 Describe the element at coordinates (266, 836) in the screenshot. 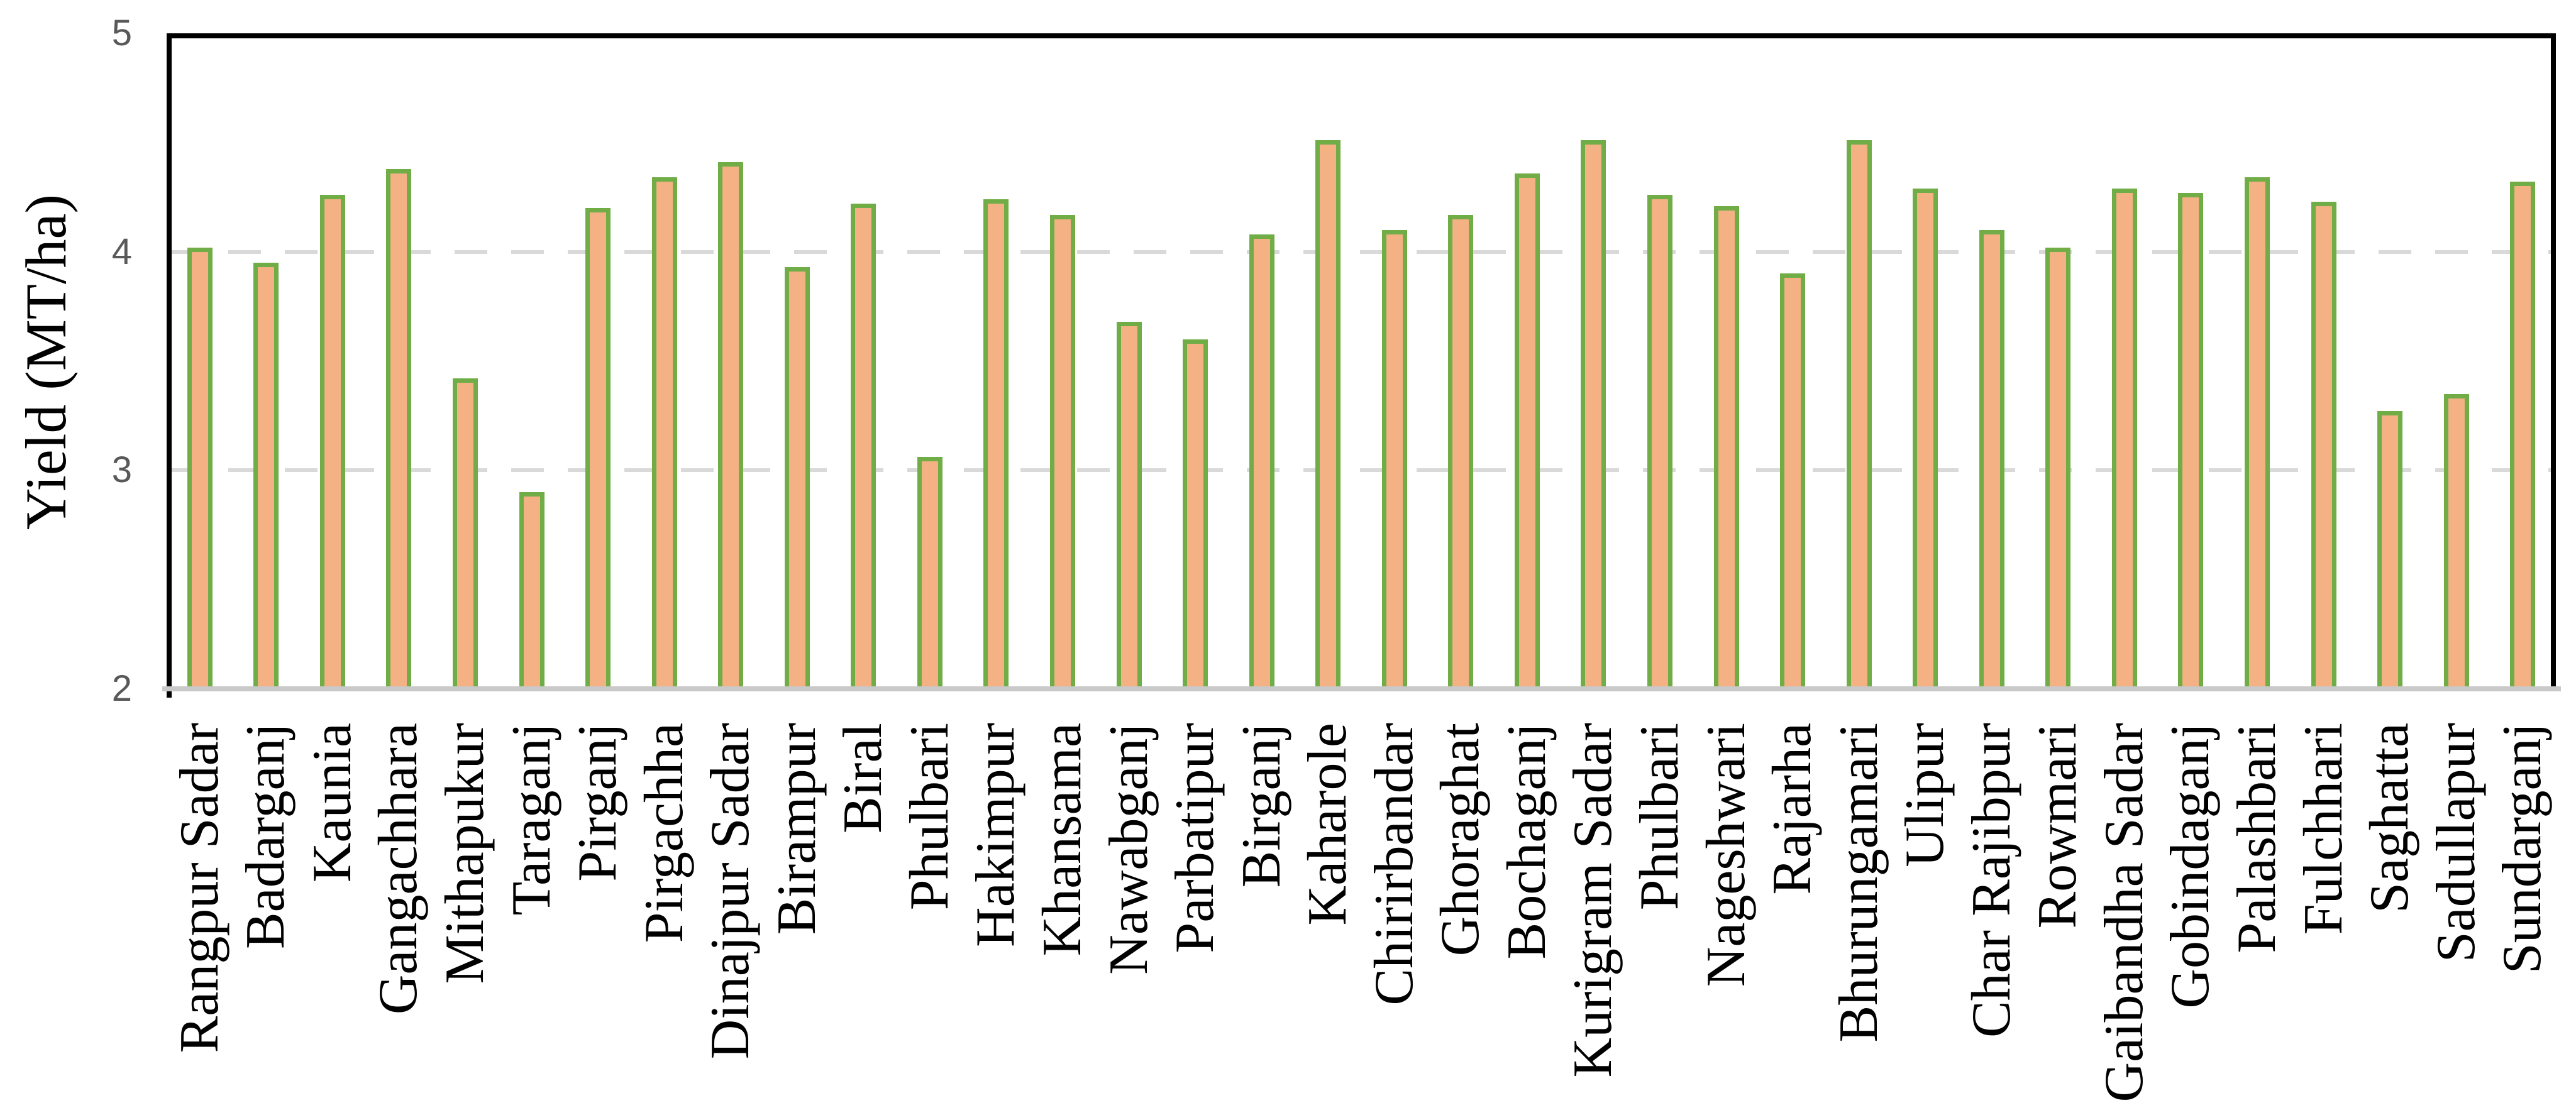

I see `x-axis-label: Badarganj` at that location.